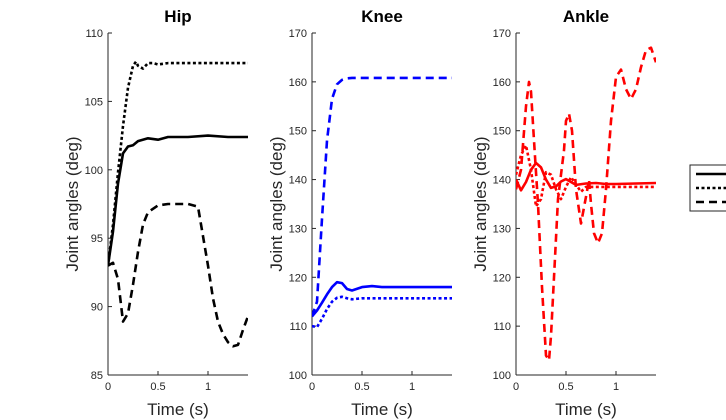 The image size is (726, 420). I want to click on hip-x-tick-label: 1, so click(208, 387).